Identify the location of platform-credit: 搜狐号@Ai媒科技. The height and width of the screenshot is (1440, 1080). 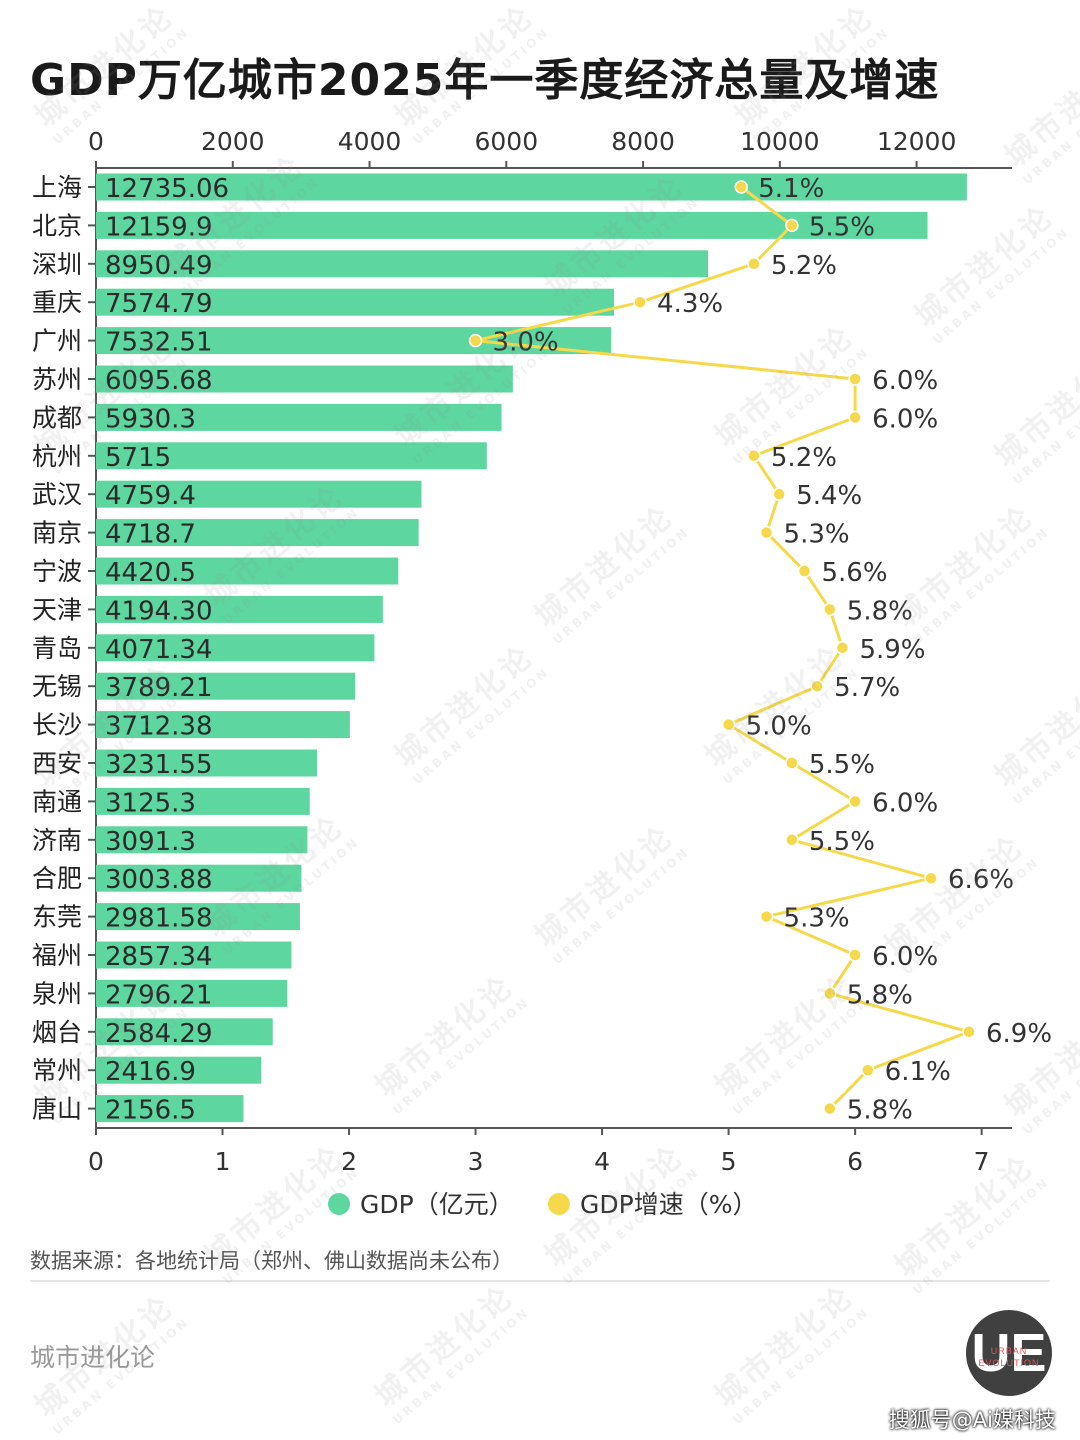
(972, 1420).